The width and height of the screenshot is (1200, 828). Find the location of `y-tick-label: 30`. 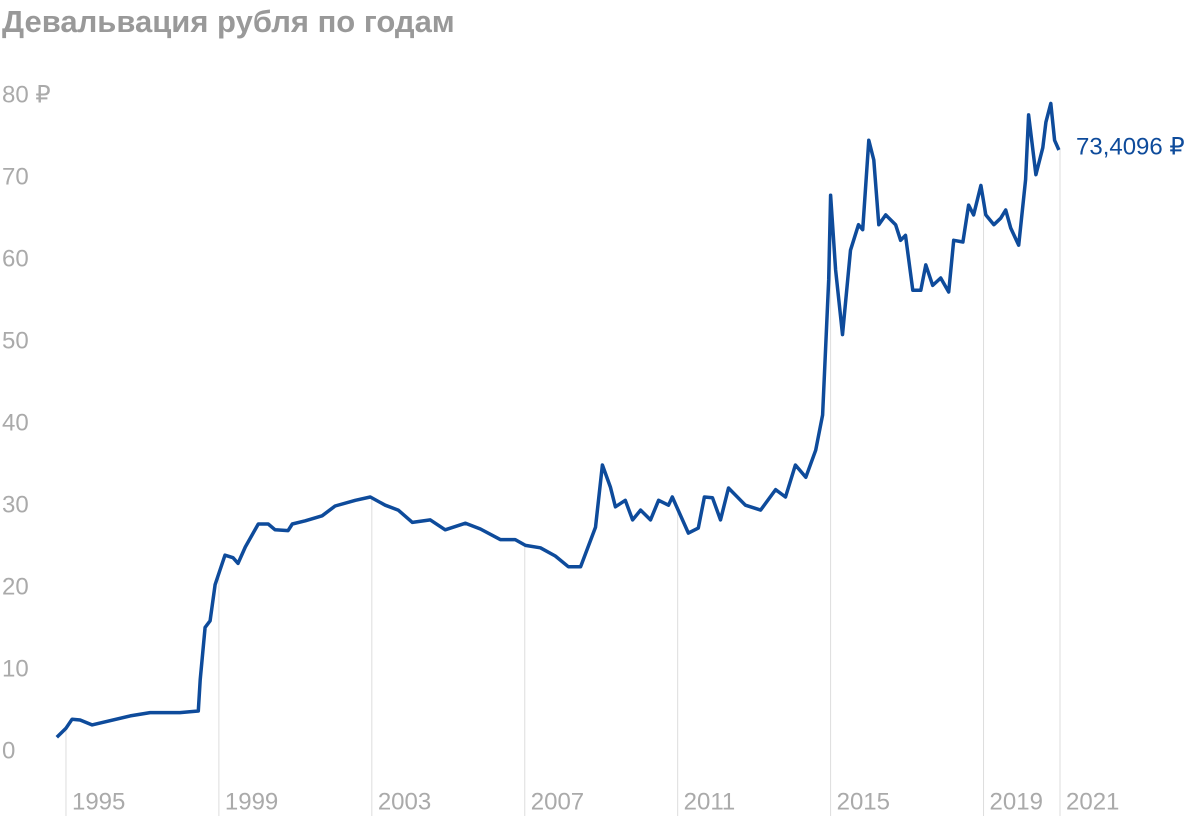

y-tick-label: 30 is located at coordinates (15, 504).